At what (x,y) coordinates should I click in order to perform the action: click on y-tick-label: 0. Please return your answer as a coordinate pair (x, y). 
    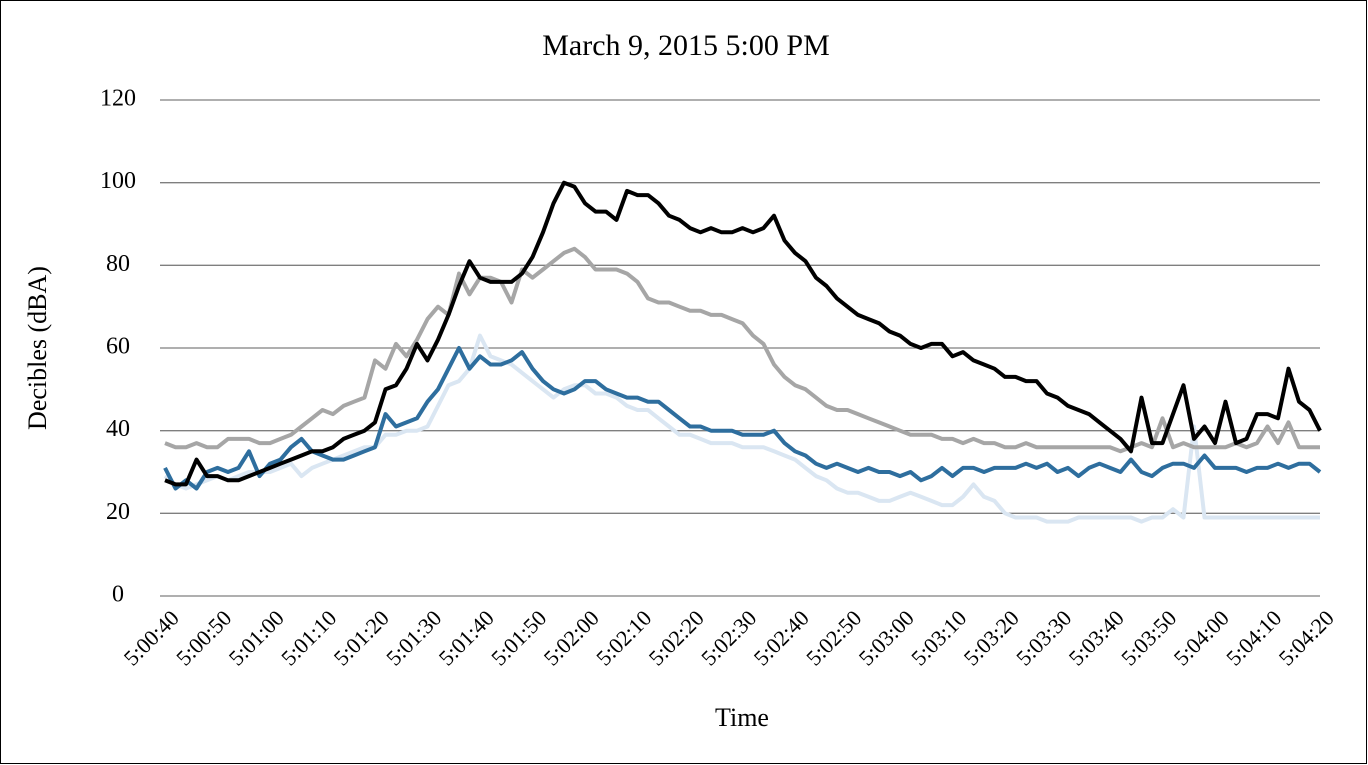
    Looking at the image, I should click on (118, 595).